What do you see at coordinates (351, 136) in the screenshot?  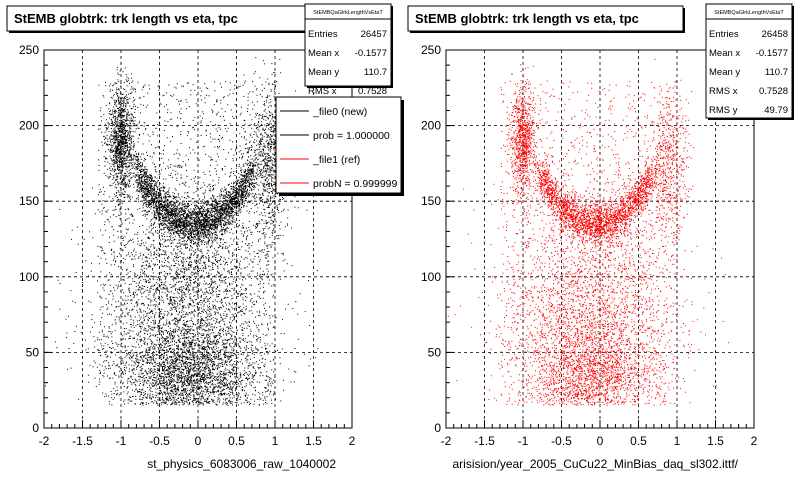 I see `legend-label: prob = 1.000000` at bounding box center [351, 136].